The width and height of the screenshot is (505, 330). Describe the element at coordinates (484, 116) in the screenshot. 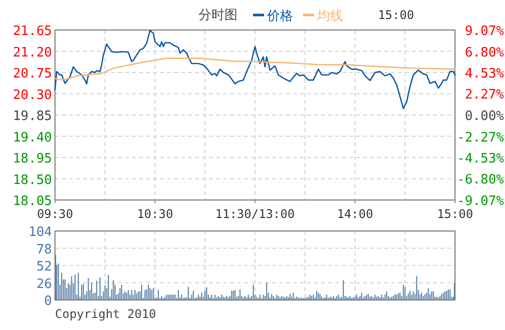

I see `y2-tick-label: 0.00%` at that location.